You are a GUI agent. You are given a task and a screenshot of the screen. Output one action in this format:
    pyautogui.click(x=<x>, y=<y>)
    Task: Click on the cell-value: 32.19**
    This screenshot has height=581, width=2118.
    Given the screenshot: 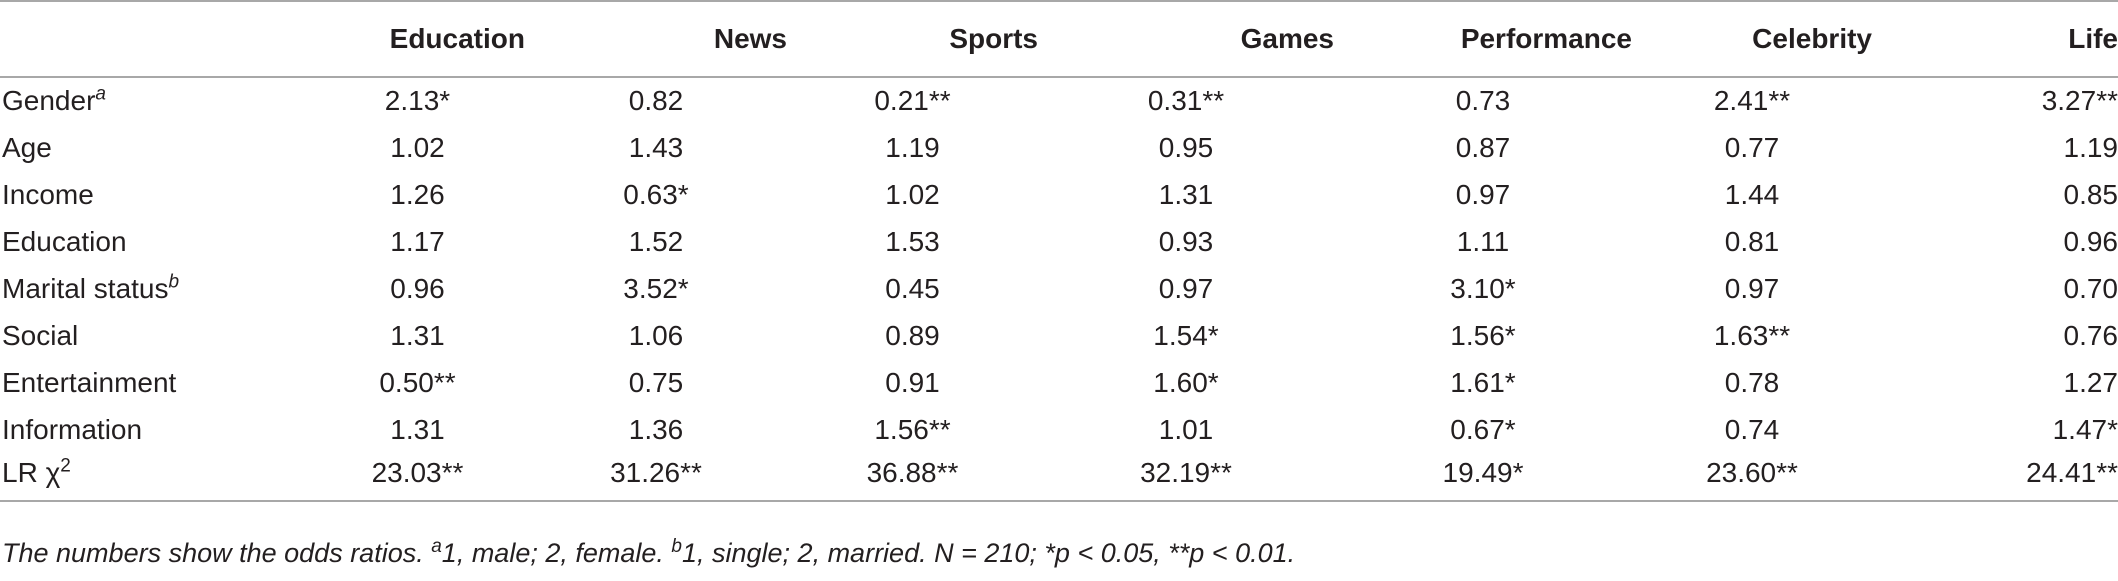 What is the action you would take?
    pyautogui.click(x=1186, y=477)
    